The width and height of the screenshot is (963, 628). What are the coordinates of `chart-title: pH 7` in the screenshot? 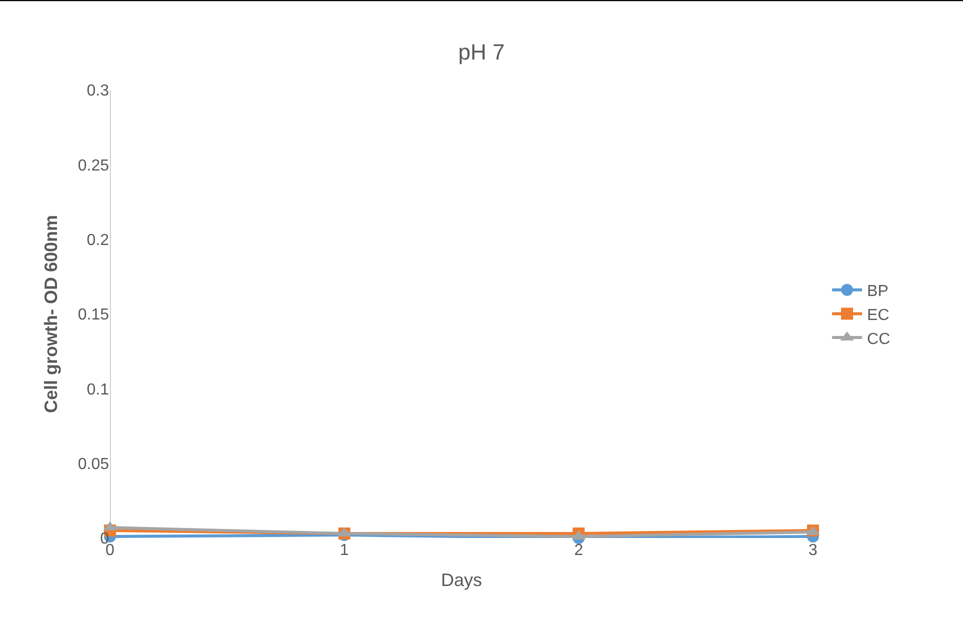 It's located at (481, 51).